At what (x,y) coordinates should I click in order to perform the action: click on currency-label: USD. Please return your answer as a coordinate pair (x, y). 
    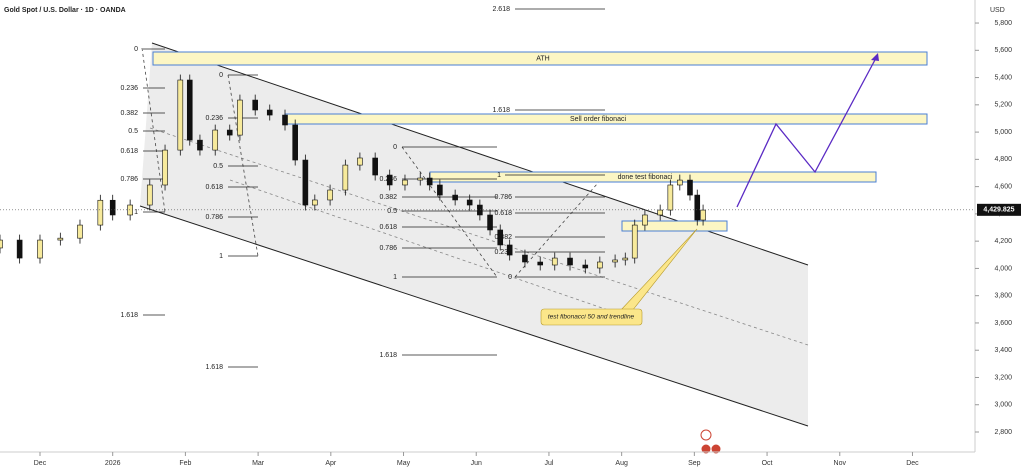
    Looking at the image, I should click on (997, 10).